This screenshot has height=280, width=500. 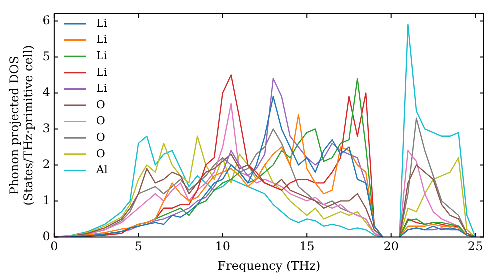 I want to click on y-tick-label: 1, so click(x=46, y=200).